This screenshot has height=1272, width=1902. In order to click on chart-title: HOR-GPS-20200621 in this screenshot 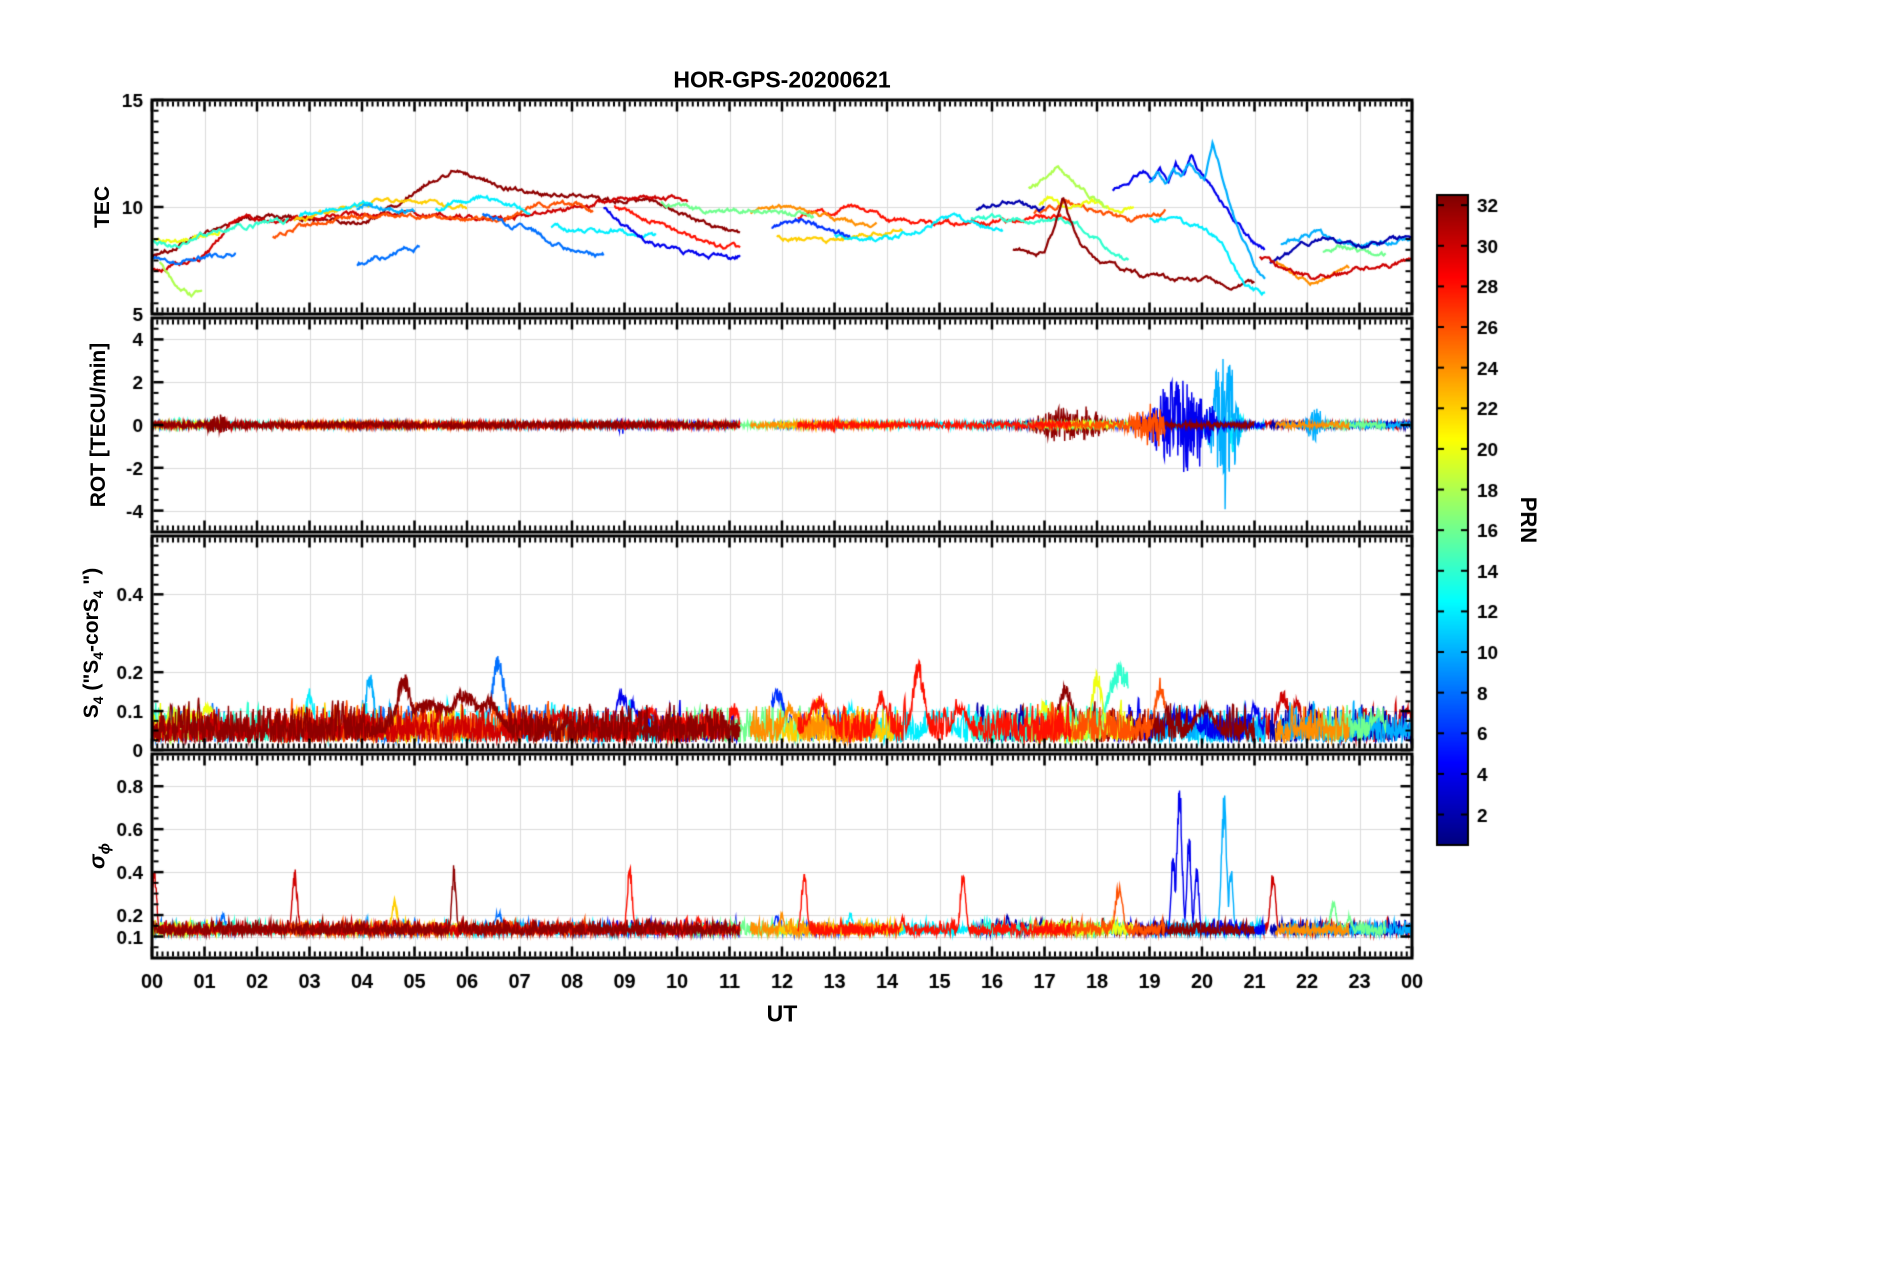, I will do `click(782, 79)`.